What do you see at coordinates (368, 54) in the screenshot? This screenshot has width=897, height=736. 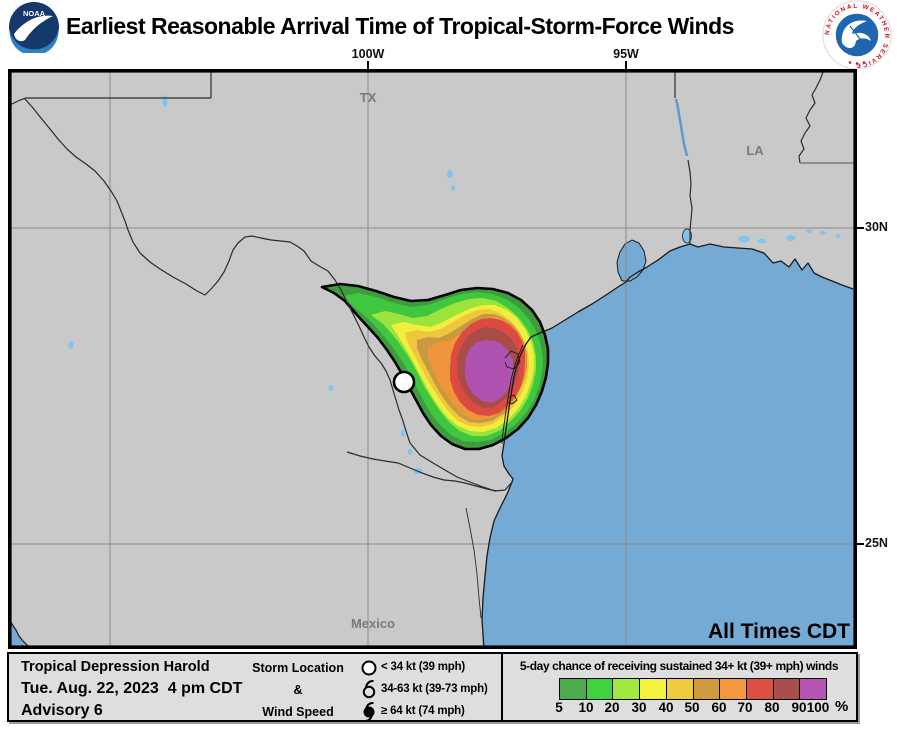 I see `axis-label-100w: 100W` at bounding box center [368, 54].